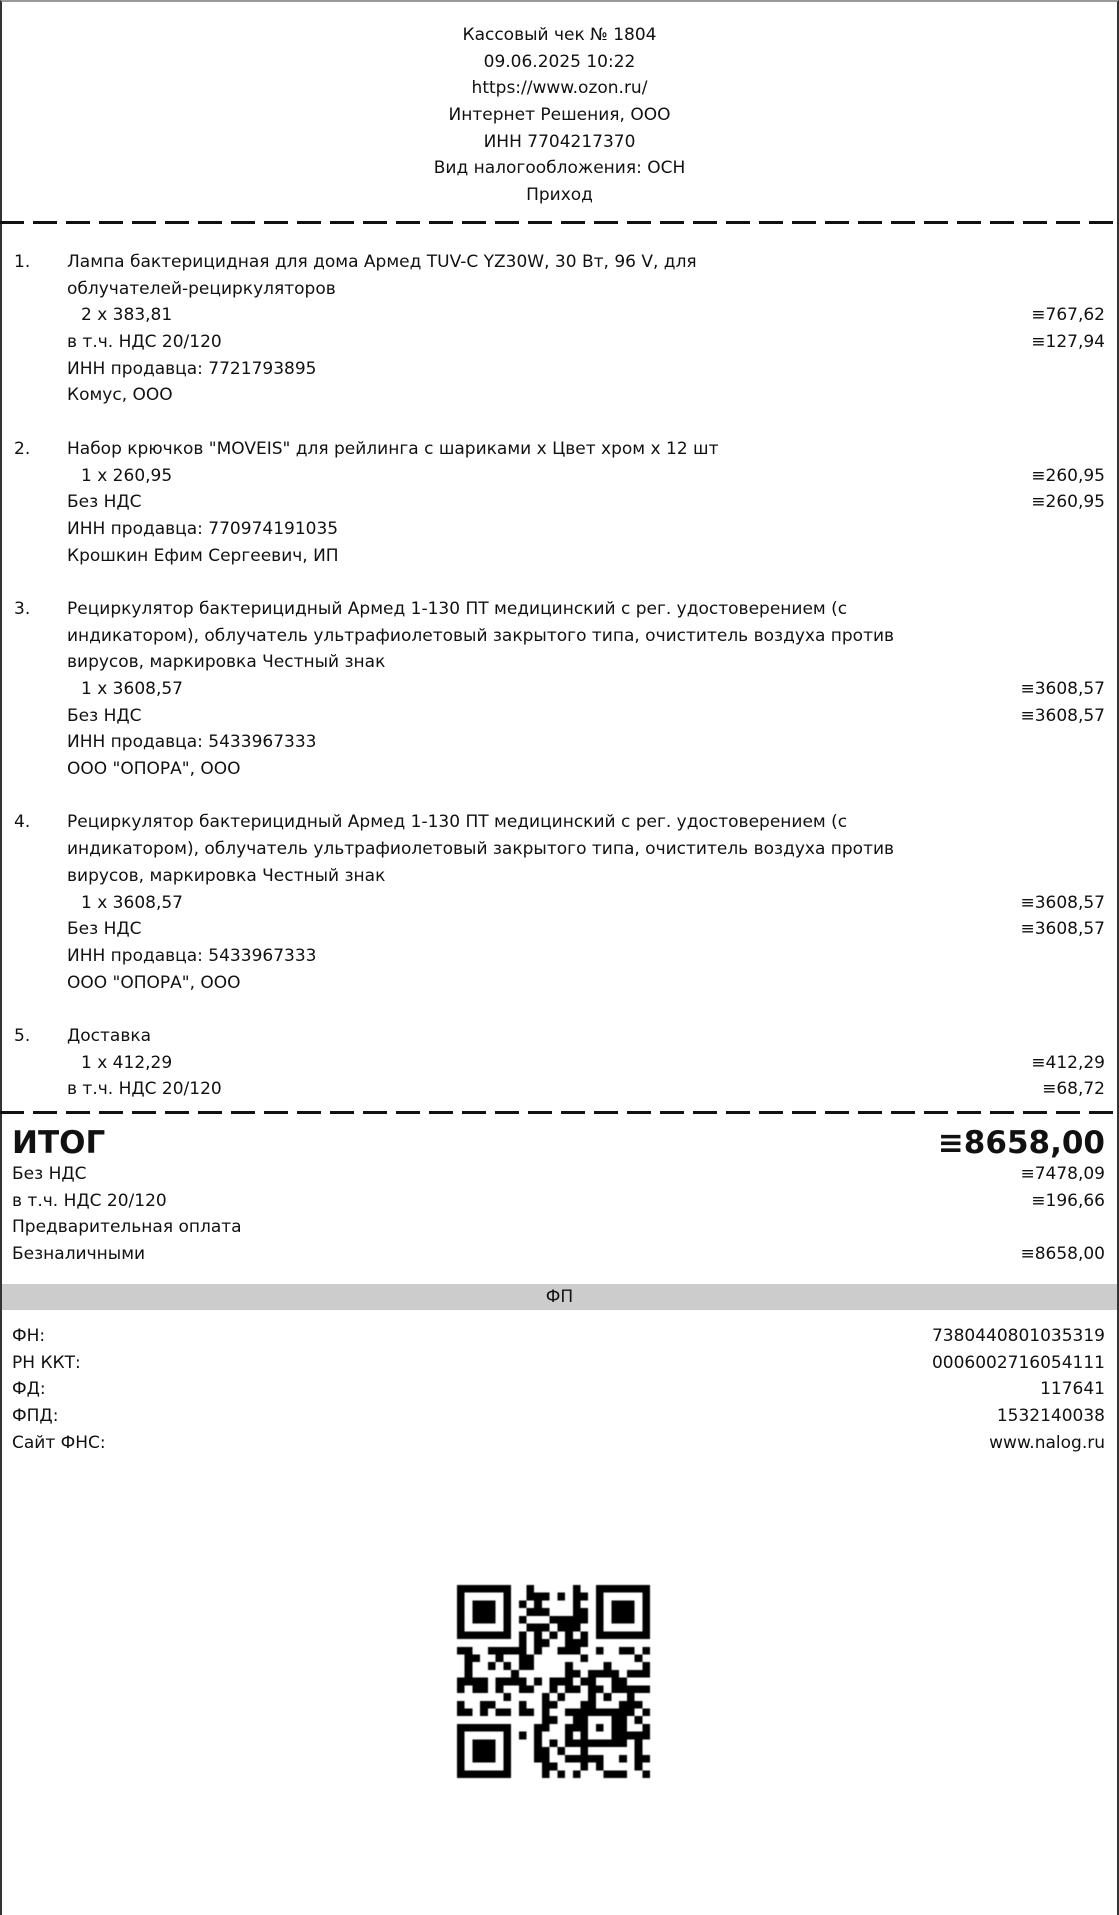  Describe the element at coordinates (22, 262) in the screenshot. I see `item-number: 1.` at that location.